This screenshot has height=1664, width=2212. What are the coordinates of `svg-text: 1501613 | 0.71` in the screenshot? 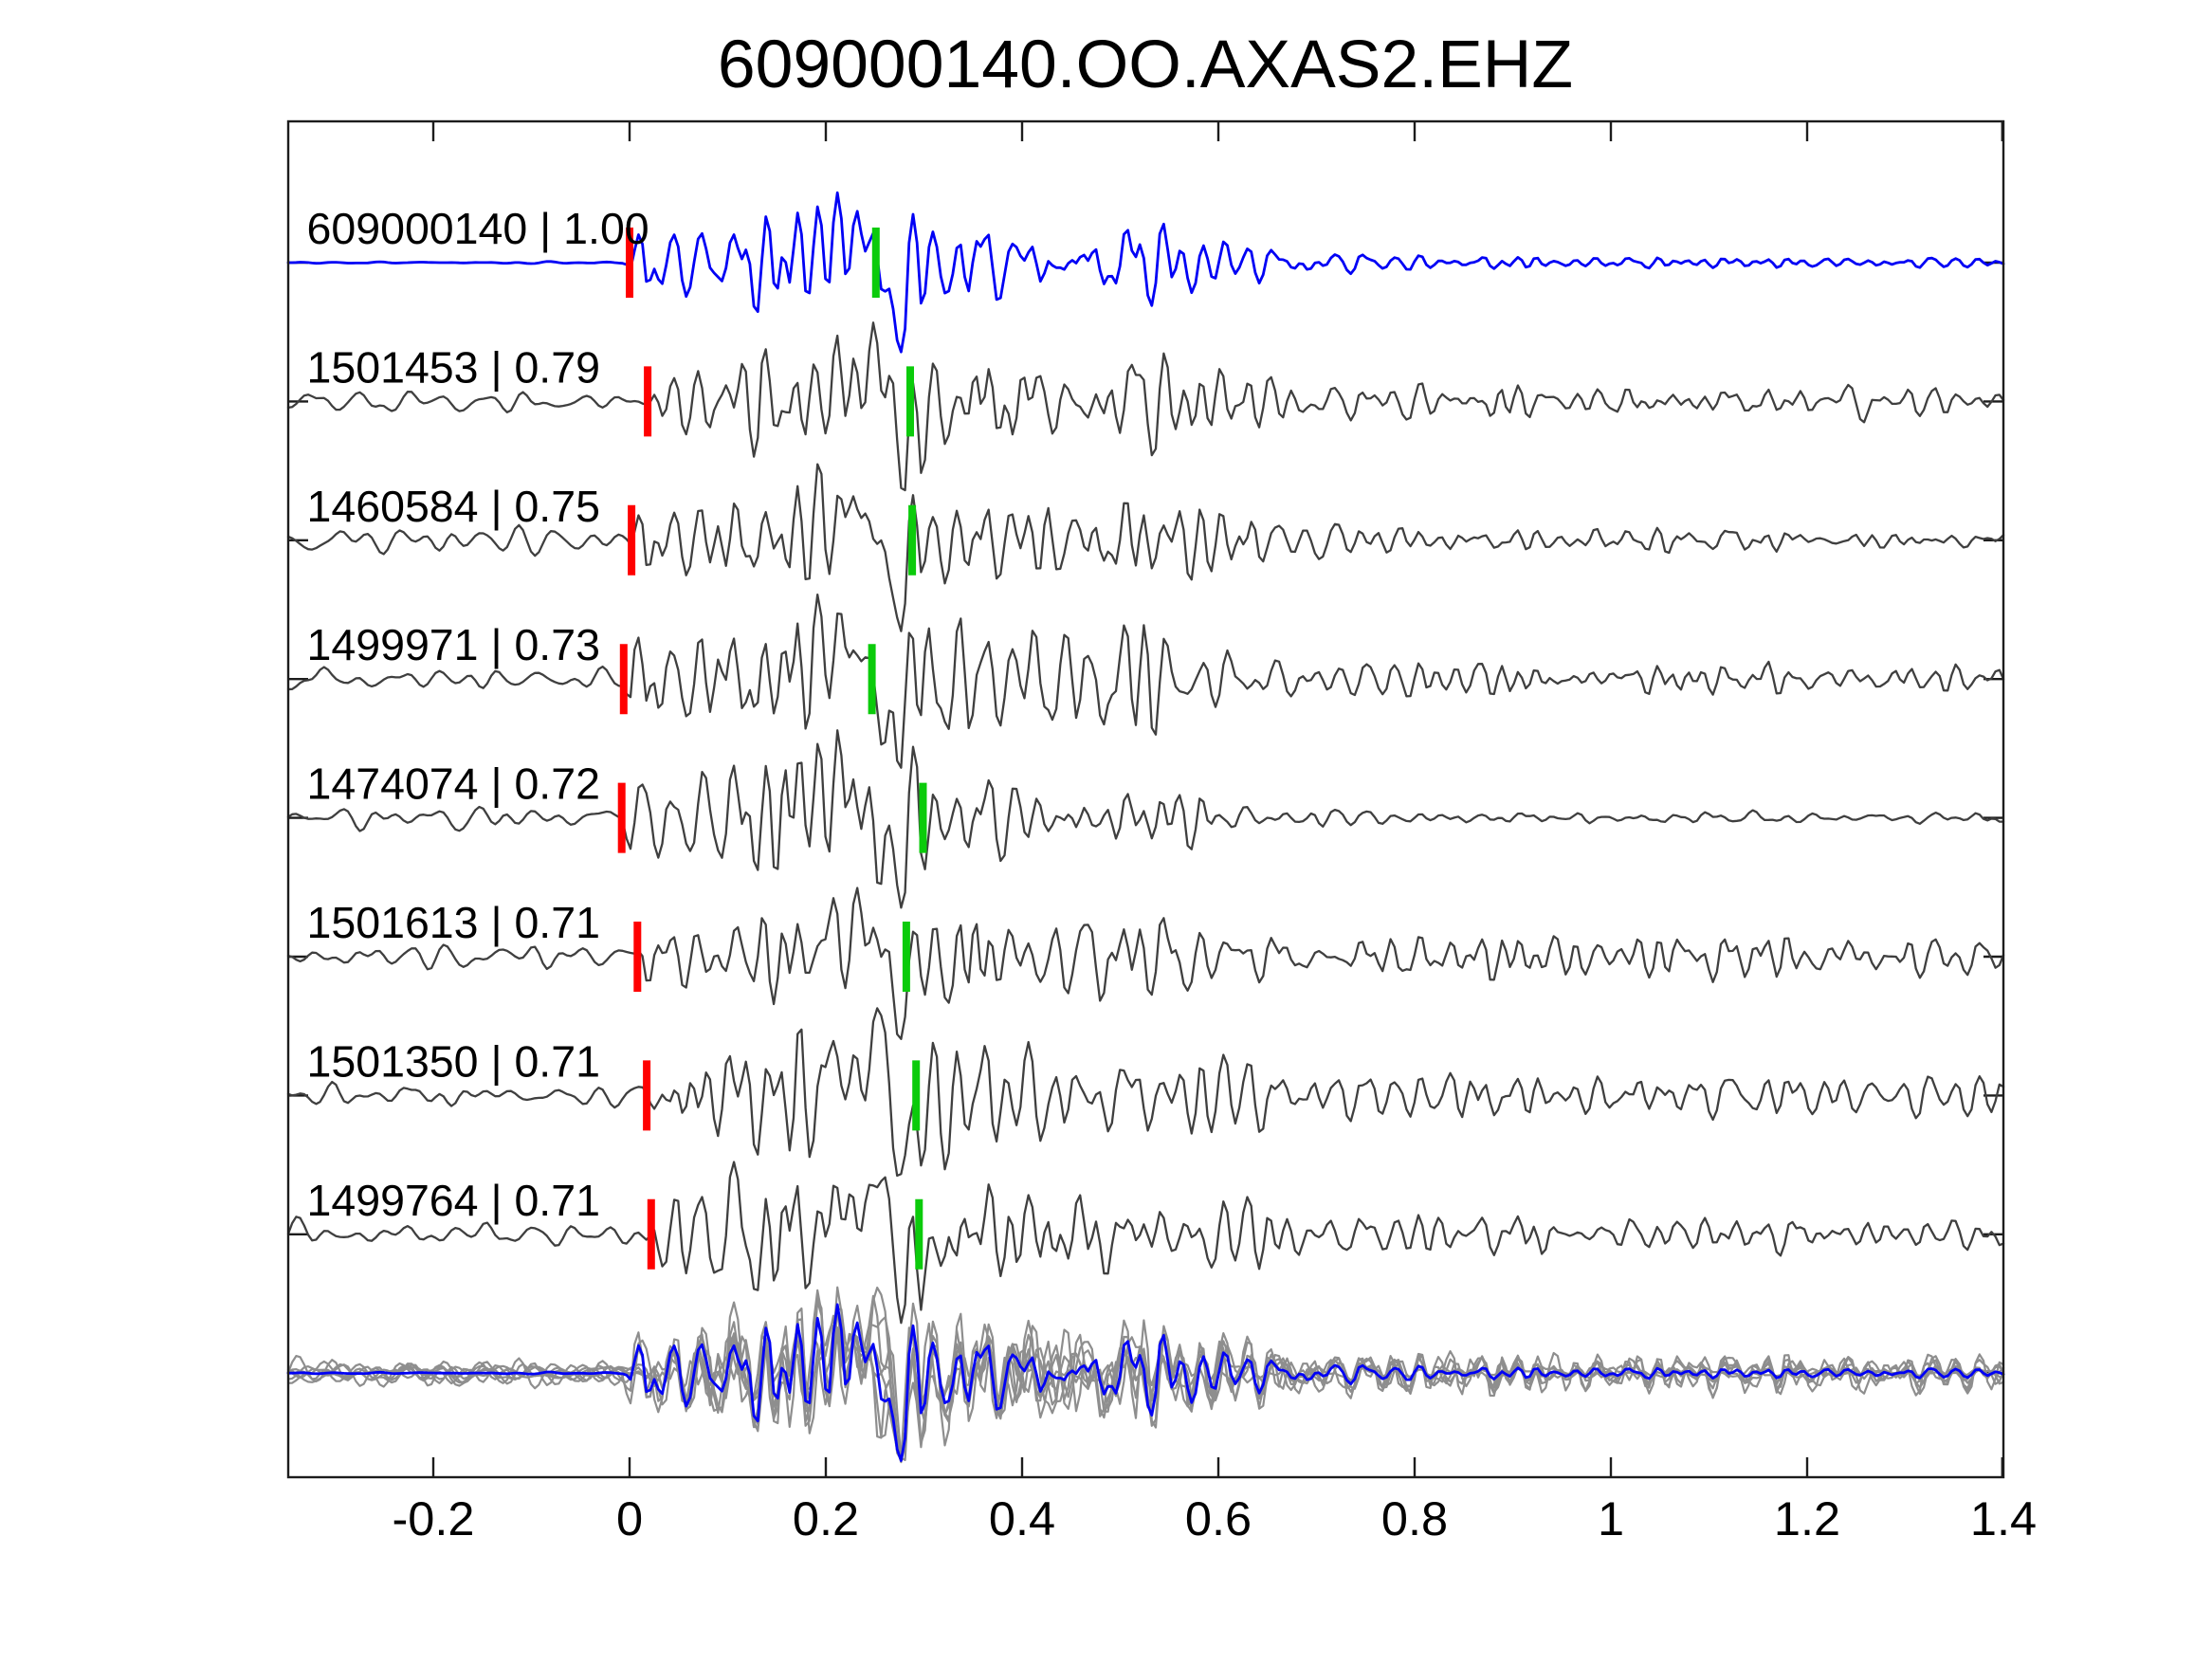 It's located at (453, 922).